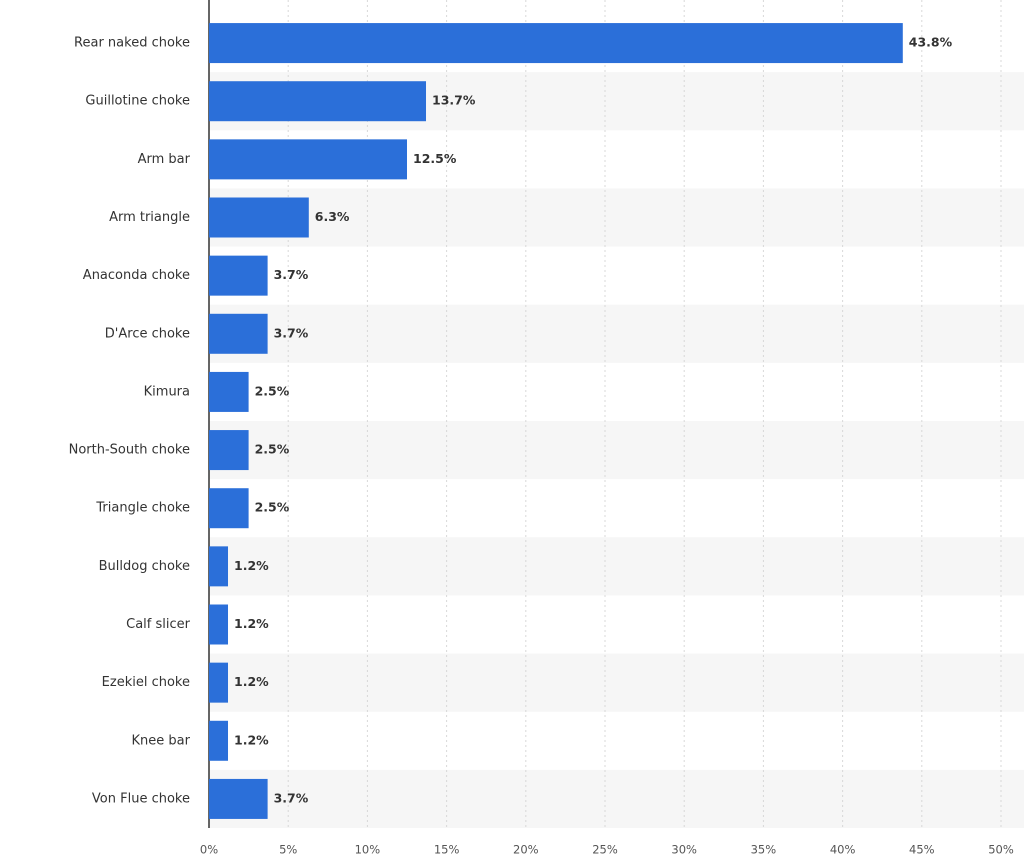 The image size is (1024, 861). I want to click on x-tick-label: 40%, so click(843, 850).